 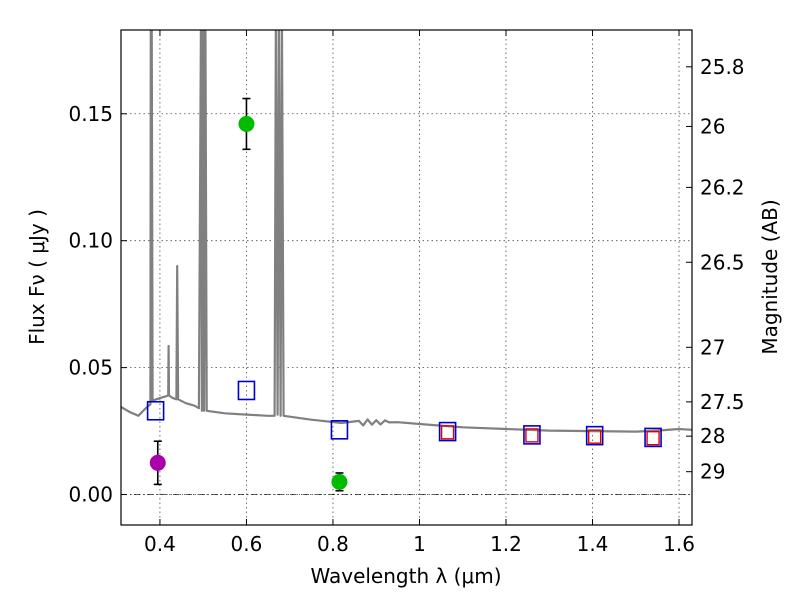 I want to click on right-tick-label: 26, so click(x=712, y=126).